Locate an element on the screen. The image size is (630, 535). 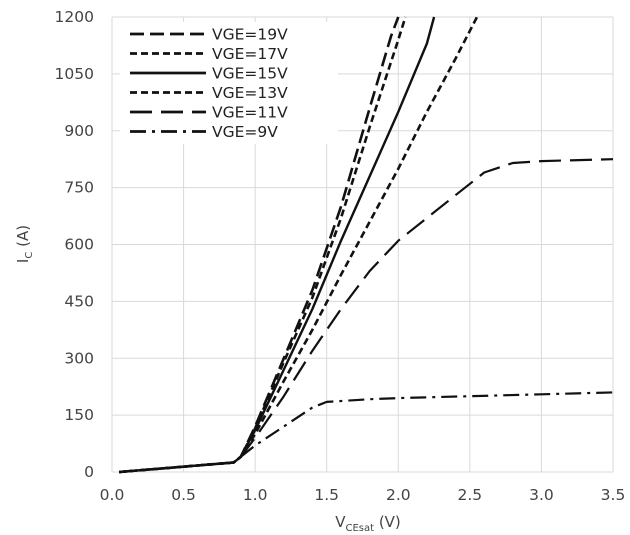
x-axis-label: VCEsat (V) is located at coordinates (368, 523).